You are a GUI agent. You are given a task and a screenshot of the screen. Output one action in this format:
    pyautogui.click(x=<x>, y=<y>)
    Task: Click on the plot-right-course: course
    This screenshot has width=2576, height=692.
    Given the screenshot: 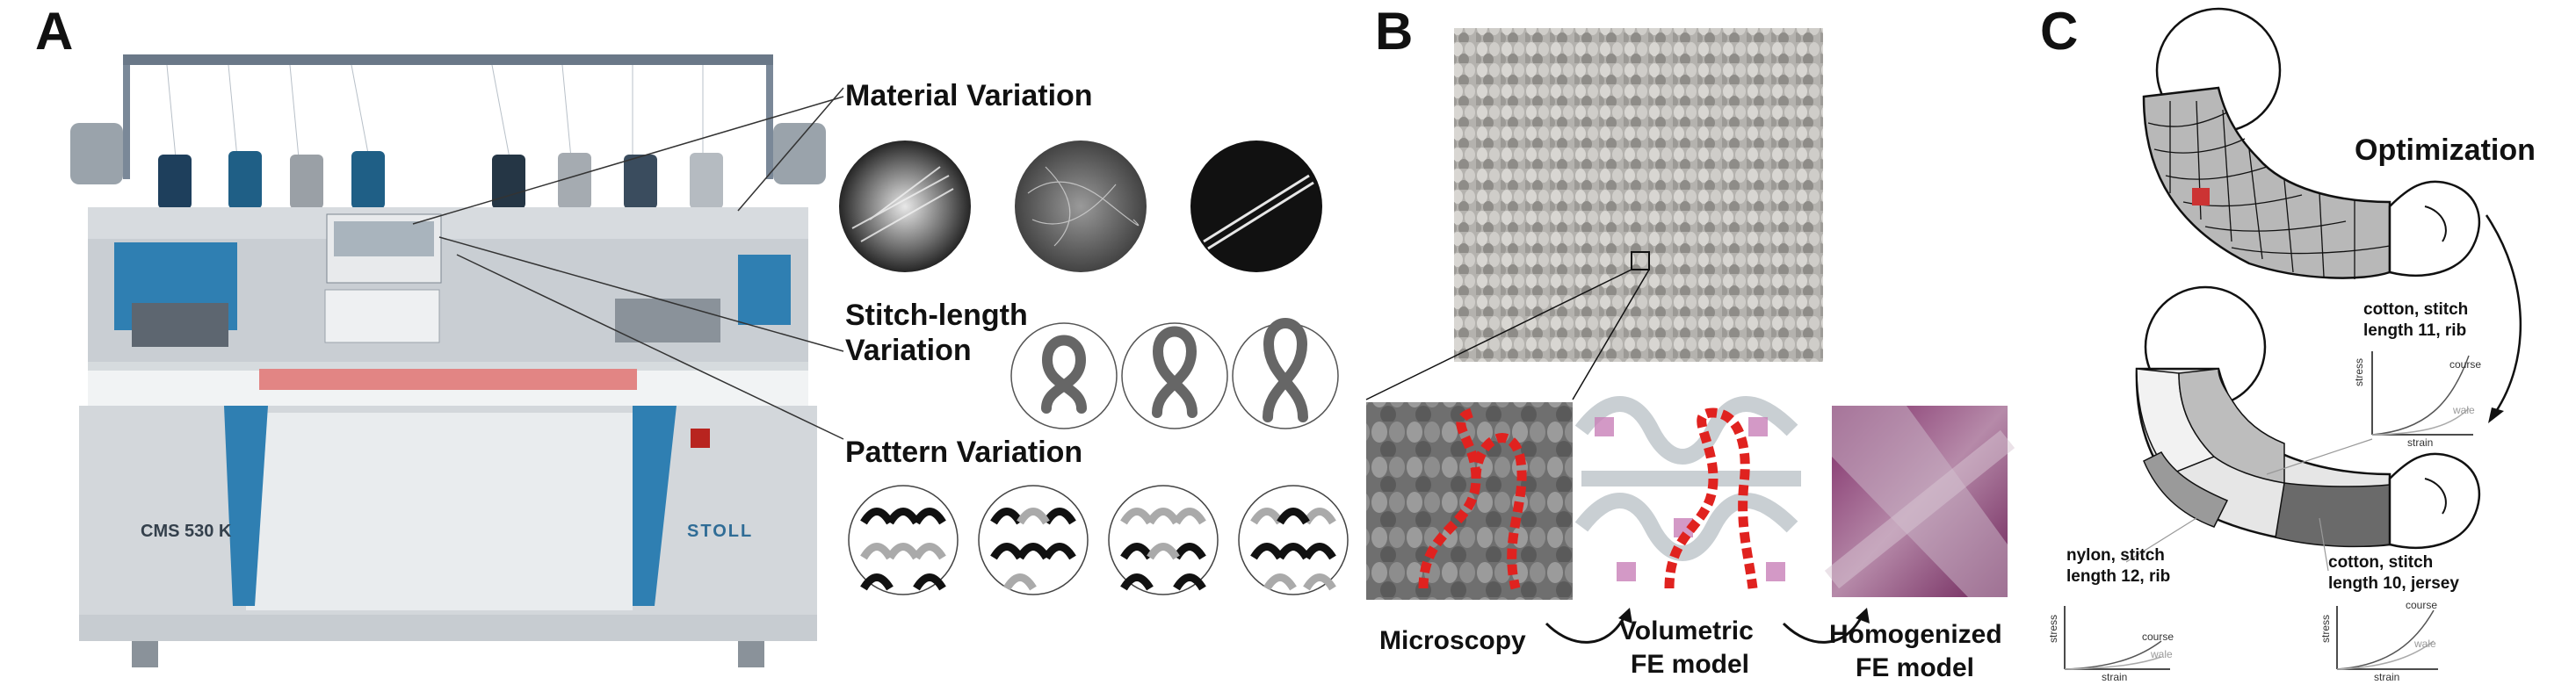 What is the action you would take?
    pyautogui.click(x=2422, y=605)
    